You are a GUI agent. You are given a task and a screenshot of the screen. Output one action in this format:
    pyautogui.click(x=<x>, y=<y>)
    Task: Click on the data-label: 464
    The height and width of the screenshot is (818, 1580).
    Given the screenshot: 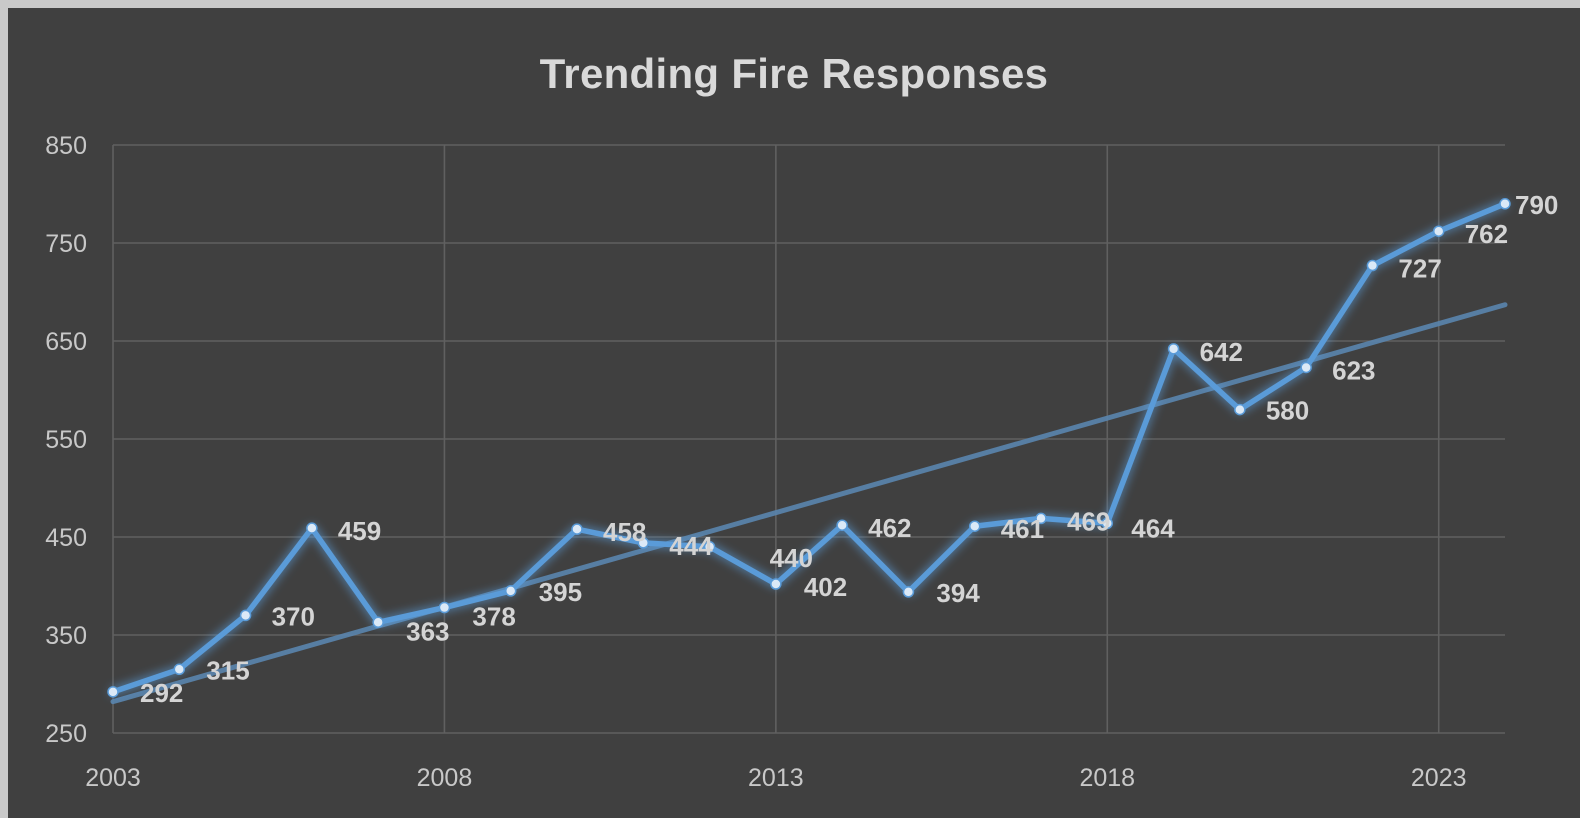 What is the action you would take?
    pyautogui.click(x=1153, y=528)
    